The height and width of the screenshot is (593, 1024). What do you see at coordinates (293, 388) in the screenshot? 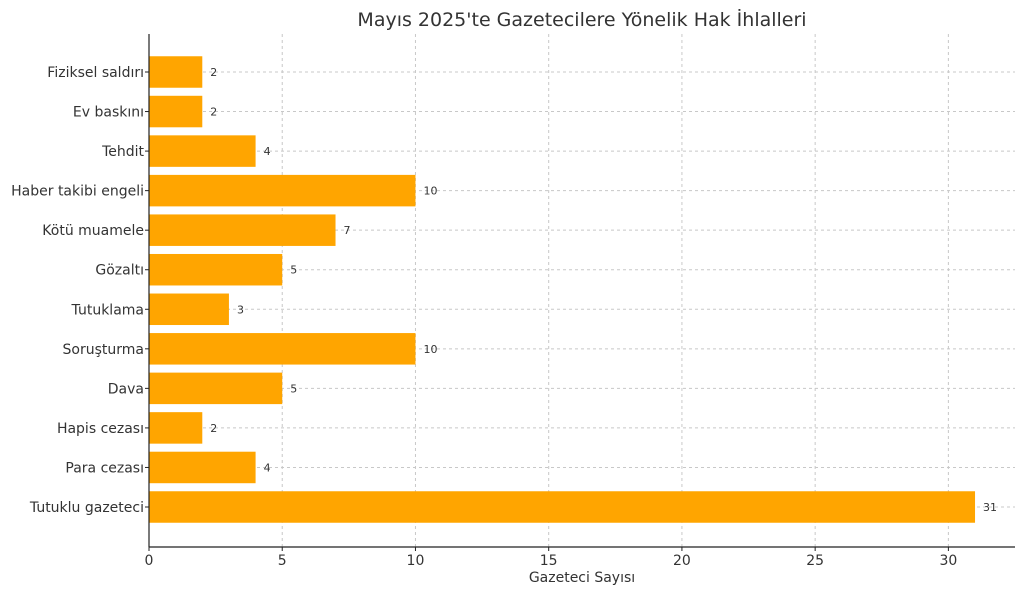
I see `data-label-8: 5` at bounding box center [293, 388].